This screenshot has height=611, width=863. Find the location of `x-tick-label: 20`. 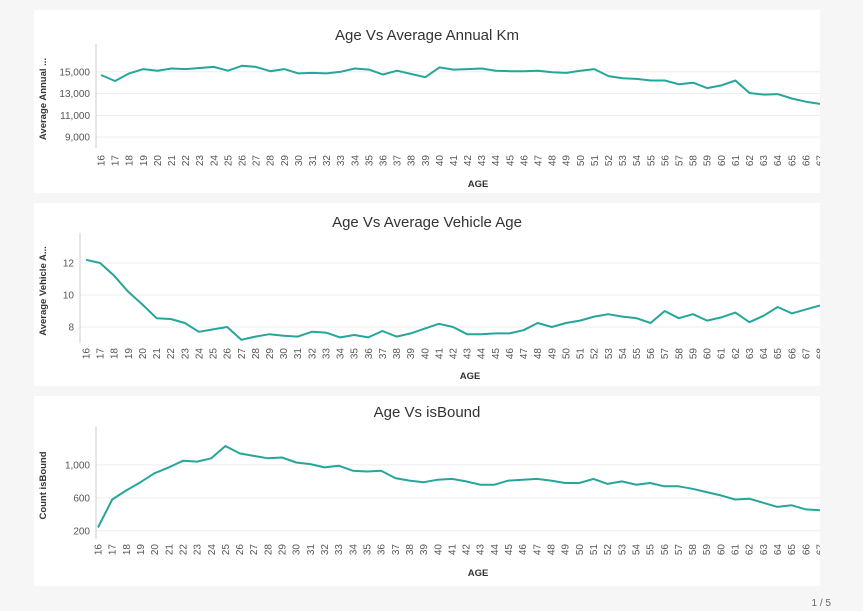

x-tick-label: 20 is located at coordinates (158, 161).